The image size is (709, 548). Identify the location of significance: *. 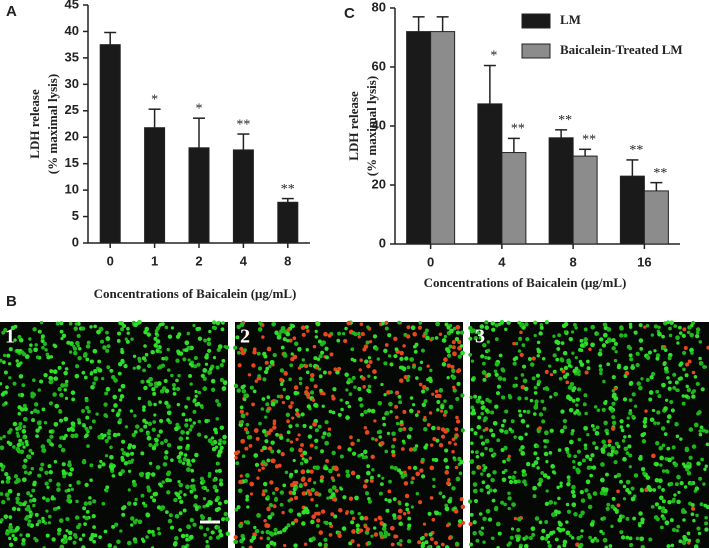
(493, 56).